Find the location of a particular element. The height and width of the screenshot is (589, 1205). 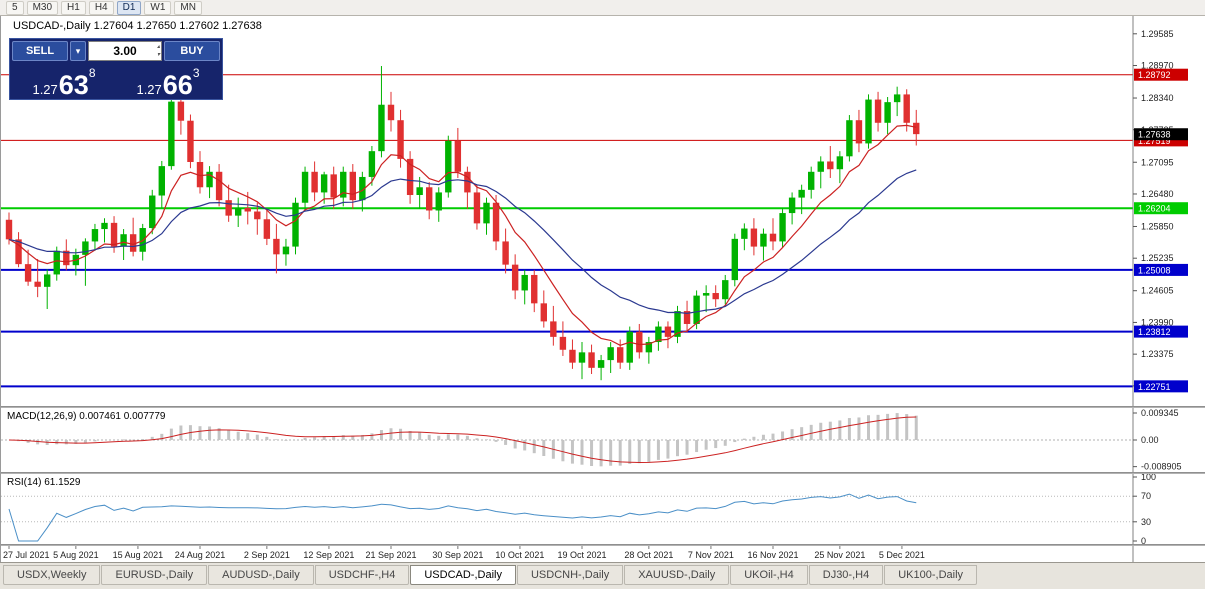

sell-price-display: 1.27 63 8 is located at coordinates (64, 81).